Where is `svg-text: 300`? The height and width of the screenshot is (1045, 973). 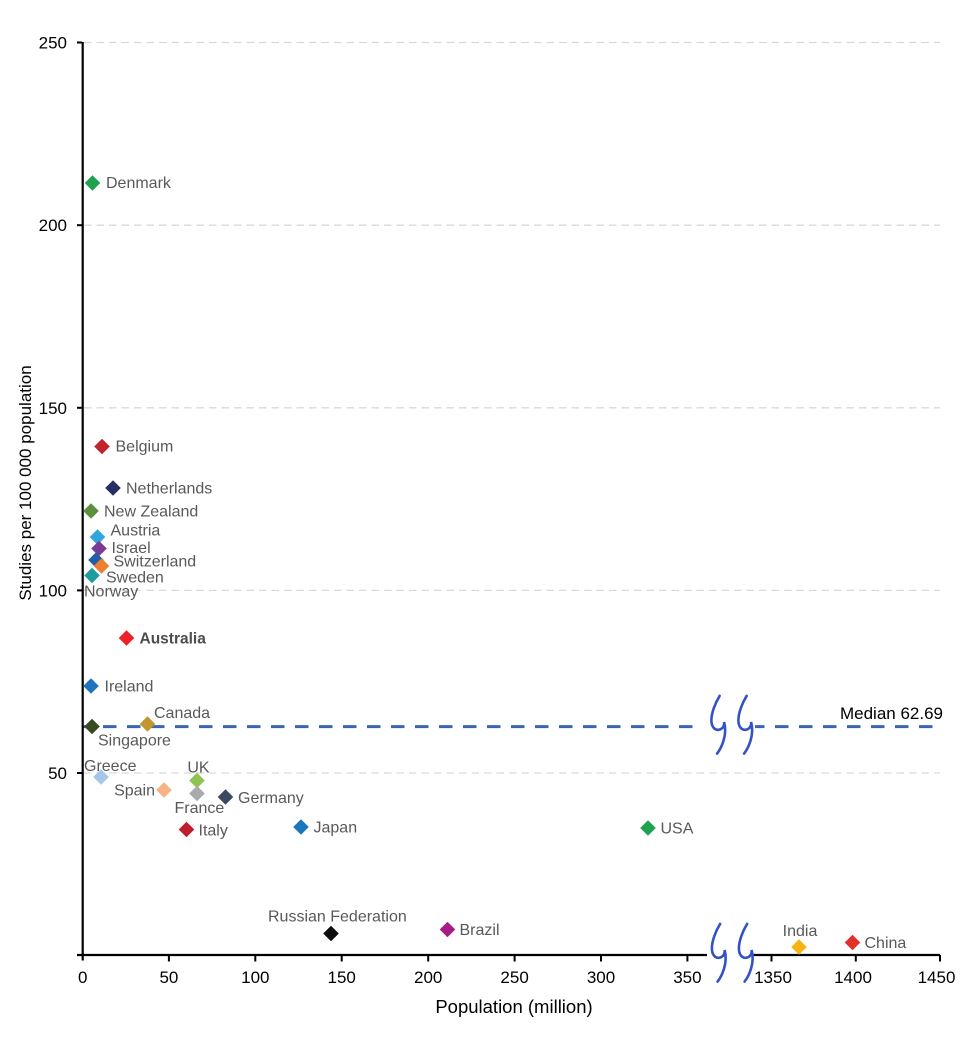 svg-text: 300 is located at coordinates (601, 977).